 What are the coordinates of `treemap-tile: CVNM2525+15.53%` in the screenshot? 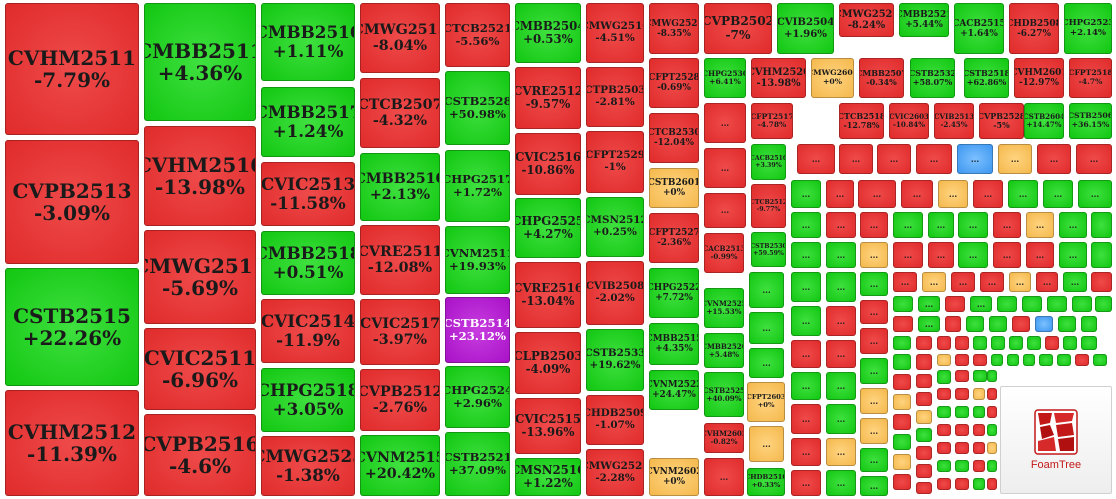 It's located at (724, 308).